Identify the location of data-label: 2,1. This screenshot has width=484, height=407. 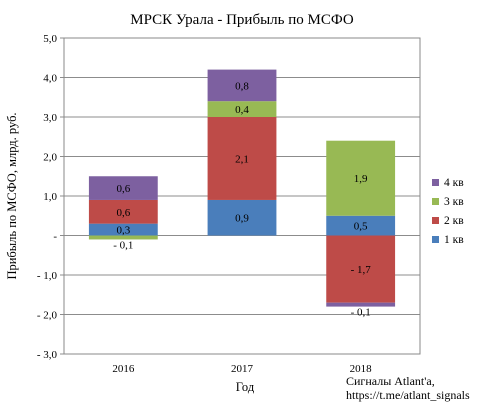
(242, 159).